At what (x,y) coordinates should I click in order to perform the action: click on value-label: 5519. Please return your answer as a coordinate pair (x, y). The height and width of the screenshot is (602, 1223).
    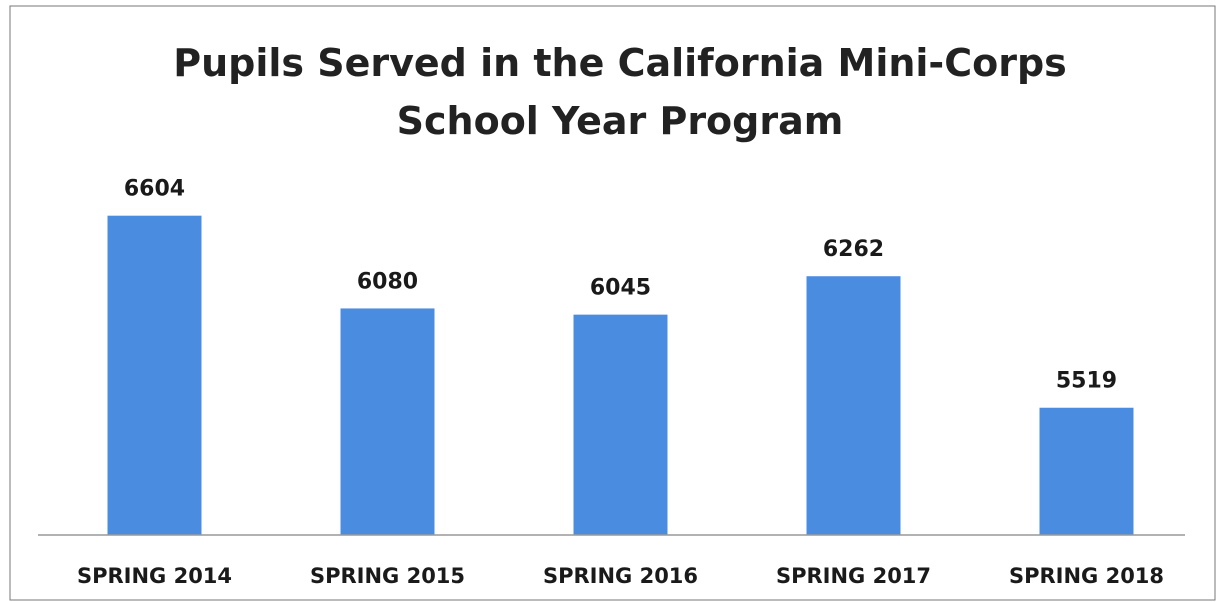
    Looking at the image, I should click on (1086, 381).